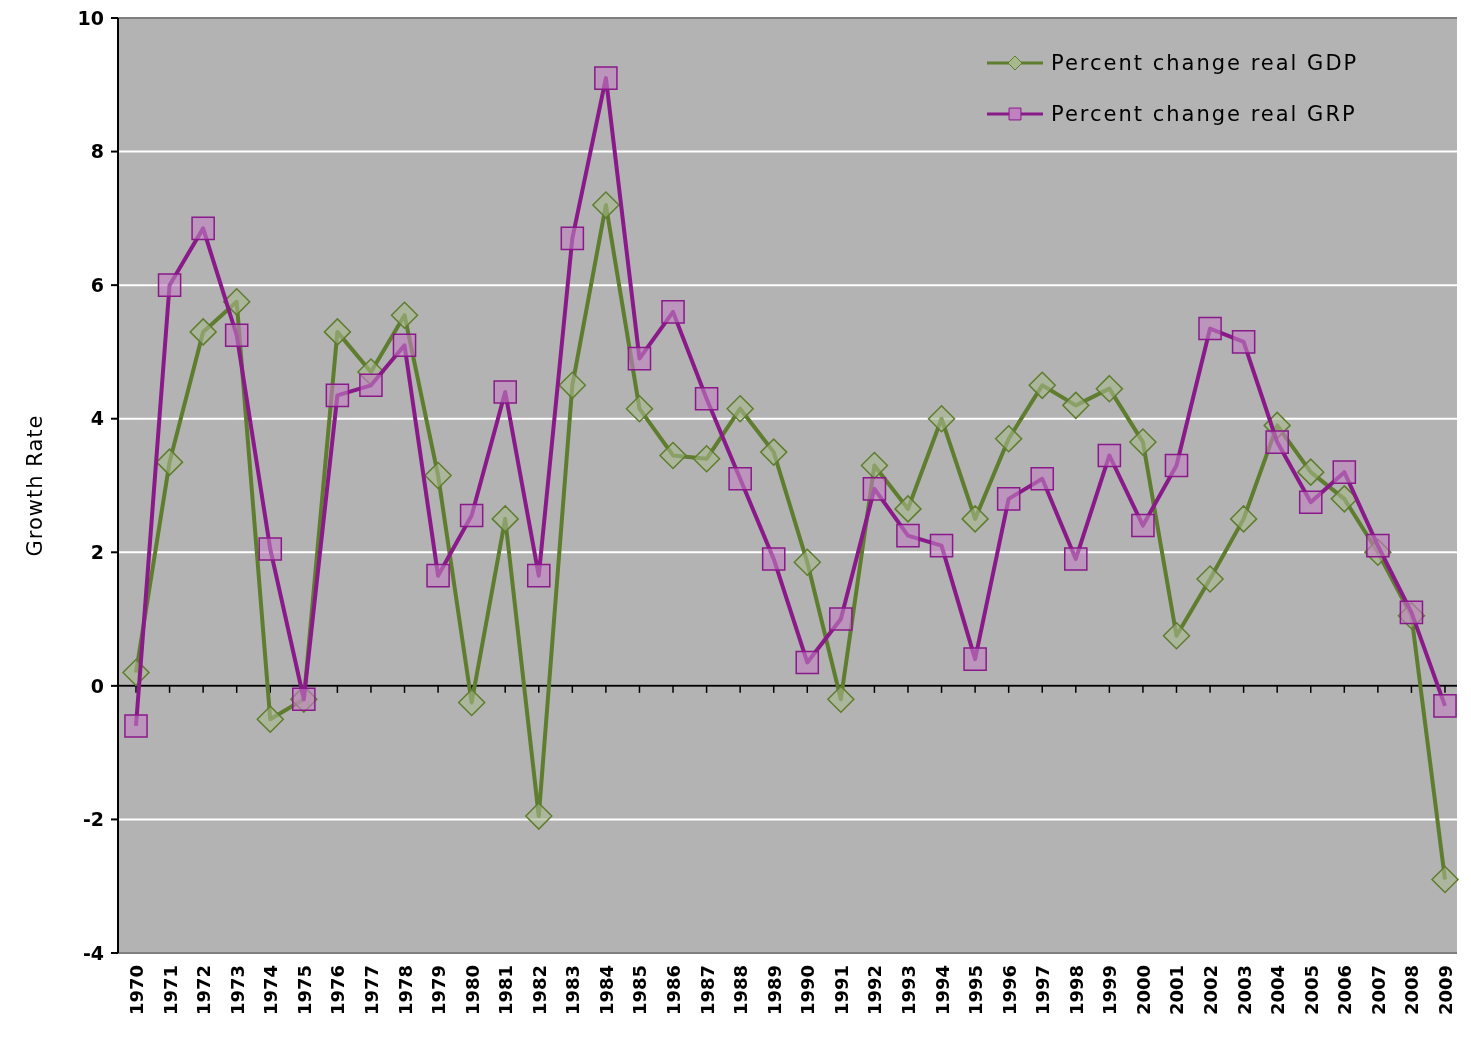 Image resolution: width=1471 pixels, height=1045 pixels. I want to click on x-tick-label: 1983, so click(573, 990).